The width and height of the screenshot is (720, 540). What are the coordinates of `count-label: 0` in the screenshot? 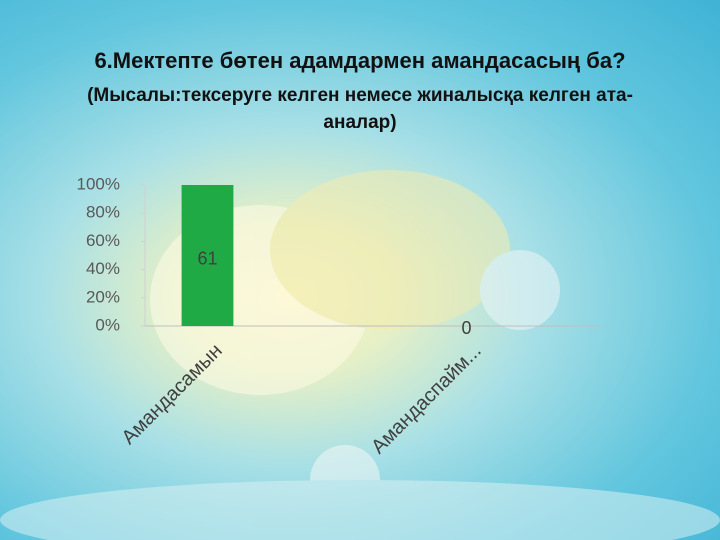 It's located at (466, 328).